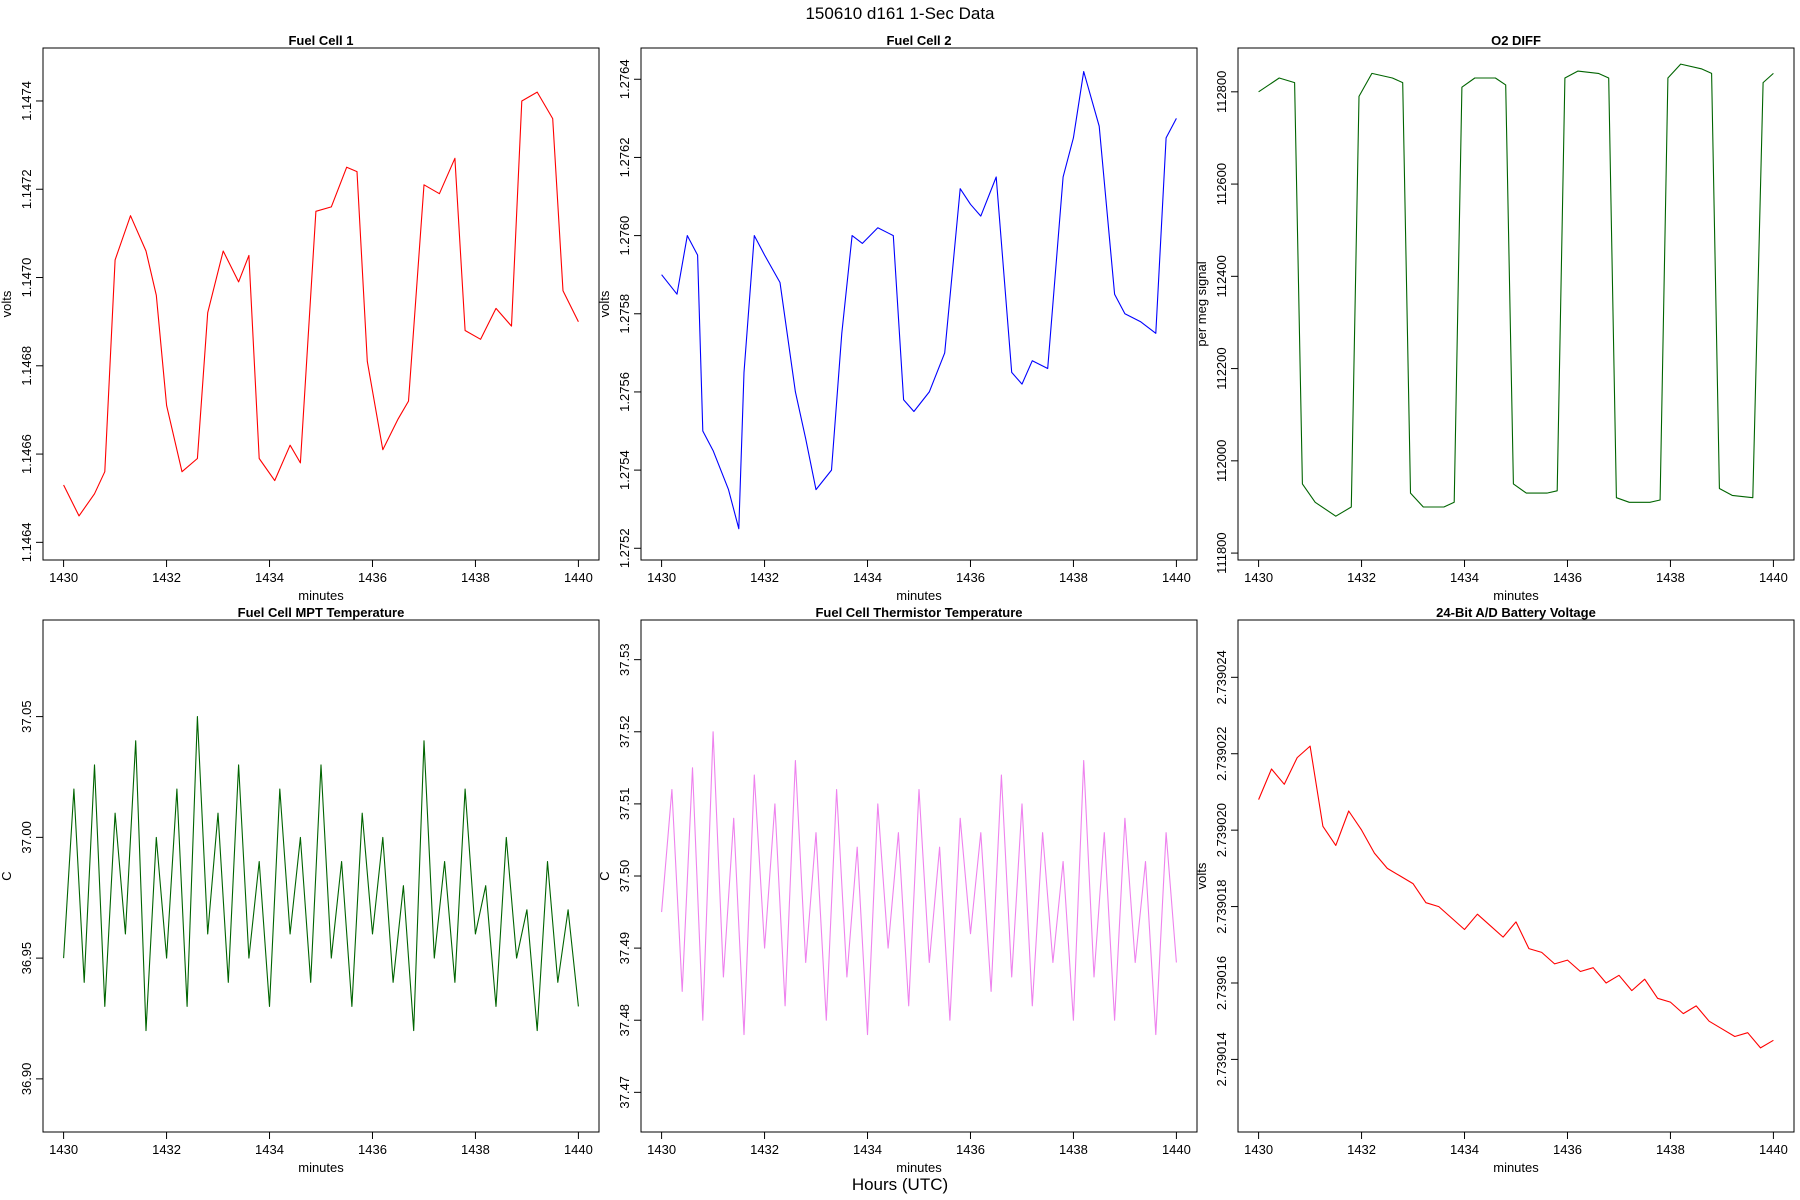 The width and height of the screenshot is (1800, 1200). What do you see at coordinates (624, 659) in the screenshot?
I see `y-tick-label: 37.53` at bounding box center [624, 659].